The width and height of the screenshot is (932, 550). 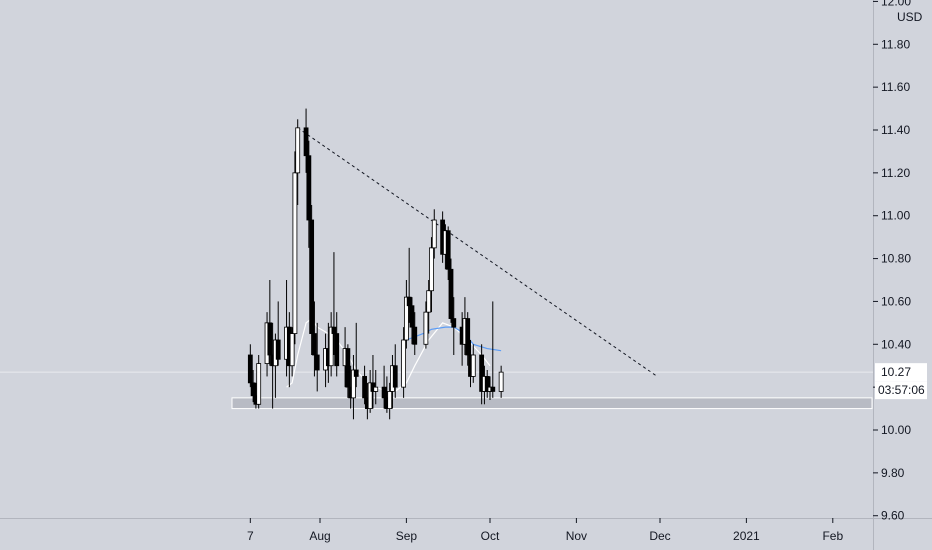 I want to click on y-tick-label: 11.00, so click(x=895, y=216).